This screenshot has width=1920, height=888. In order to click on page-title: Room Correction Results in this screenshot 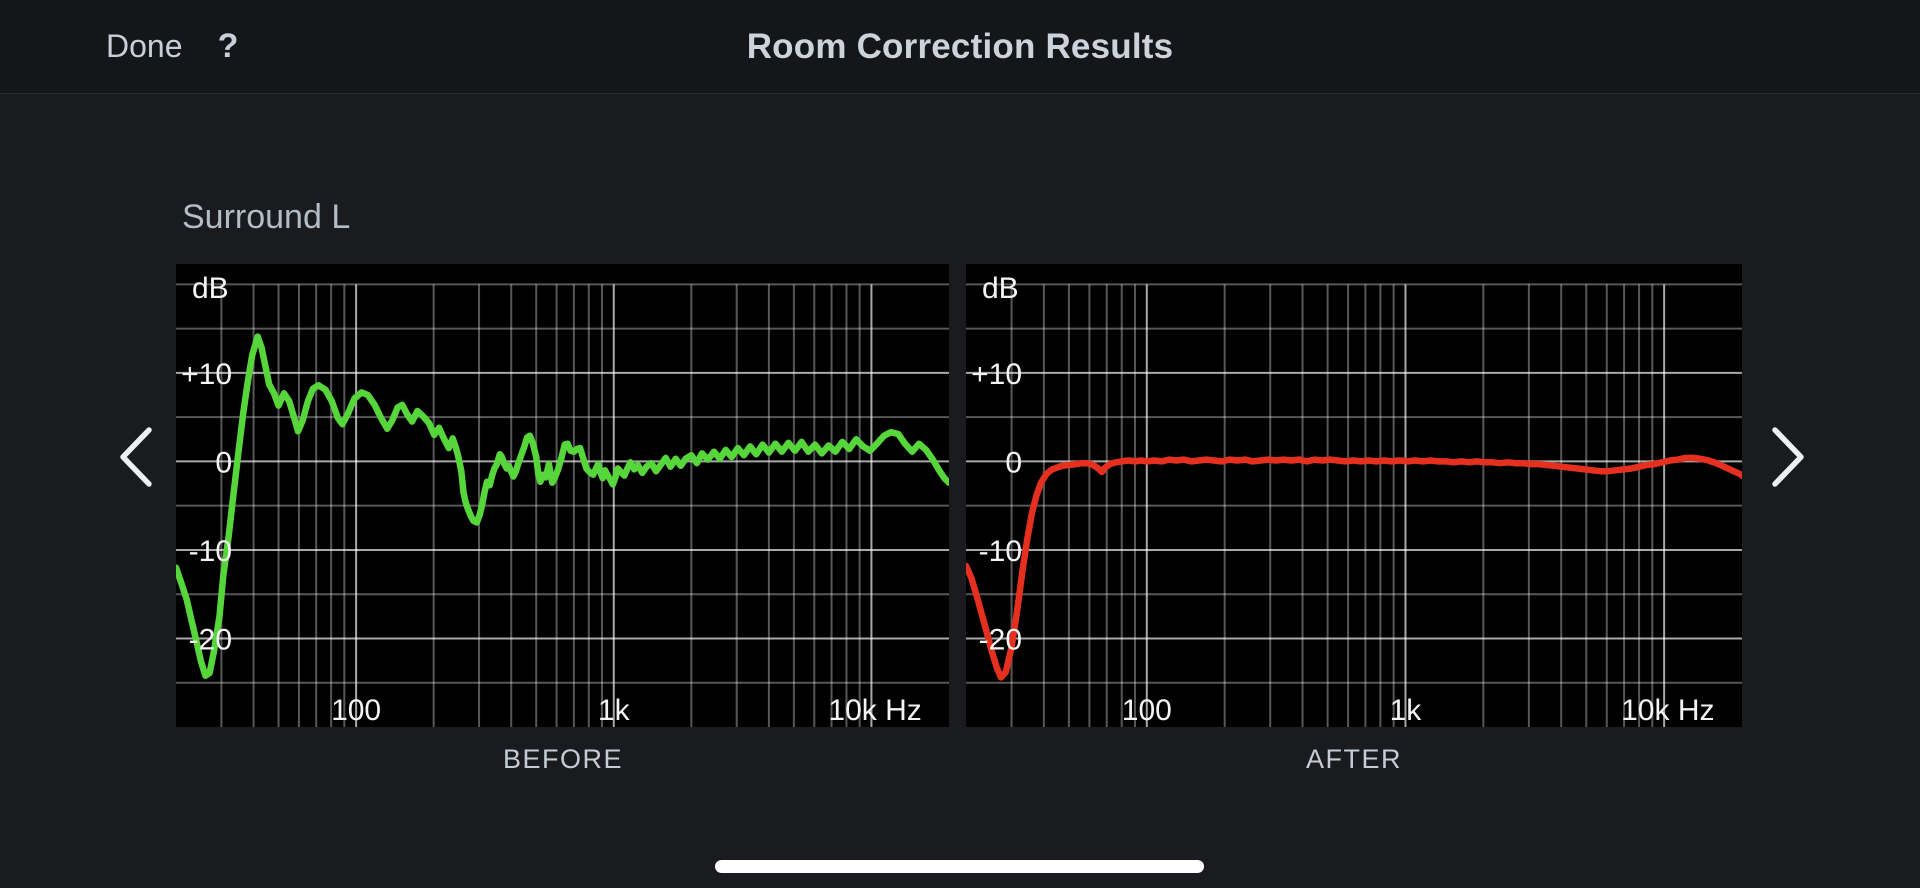, I will do `click(960, 46)`.